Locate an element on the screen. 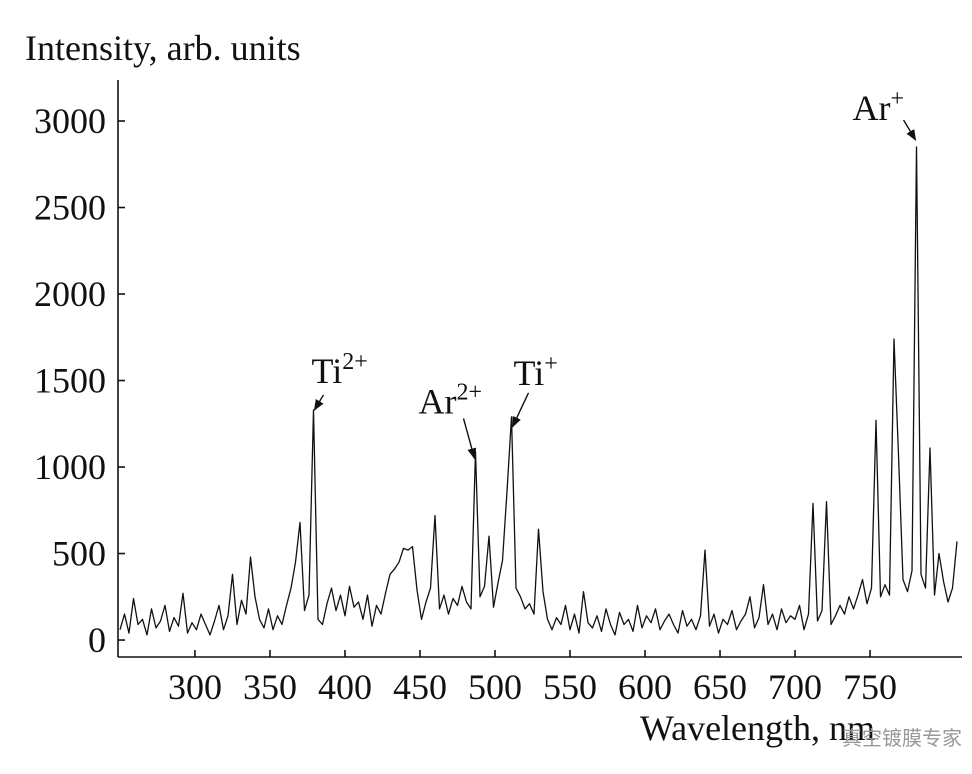  annotation: Ti2+ is located at coordinates (339, 370).